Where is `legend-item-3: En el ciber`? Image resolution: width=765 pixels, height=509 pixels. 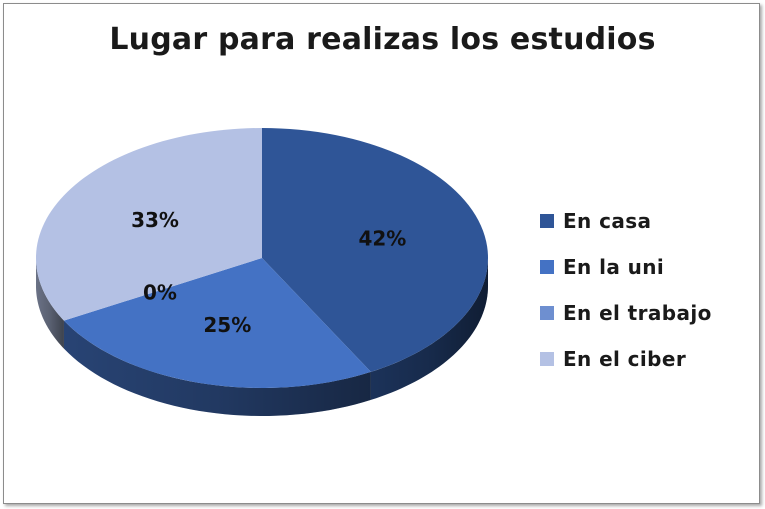
legend-item-3: En el ciber is located at coordinates (626, 359).